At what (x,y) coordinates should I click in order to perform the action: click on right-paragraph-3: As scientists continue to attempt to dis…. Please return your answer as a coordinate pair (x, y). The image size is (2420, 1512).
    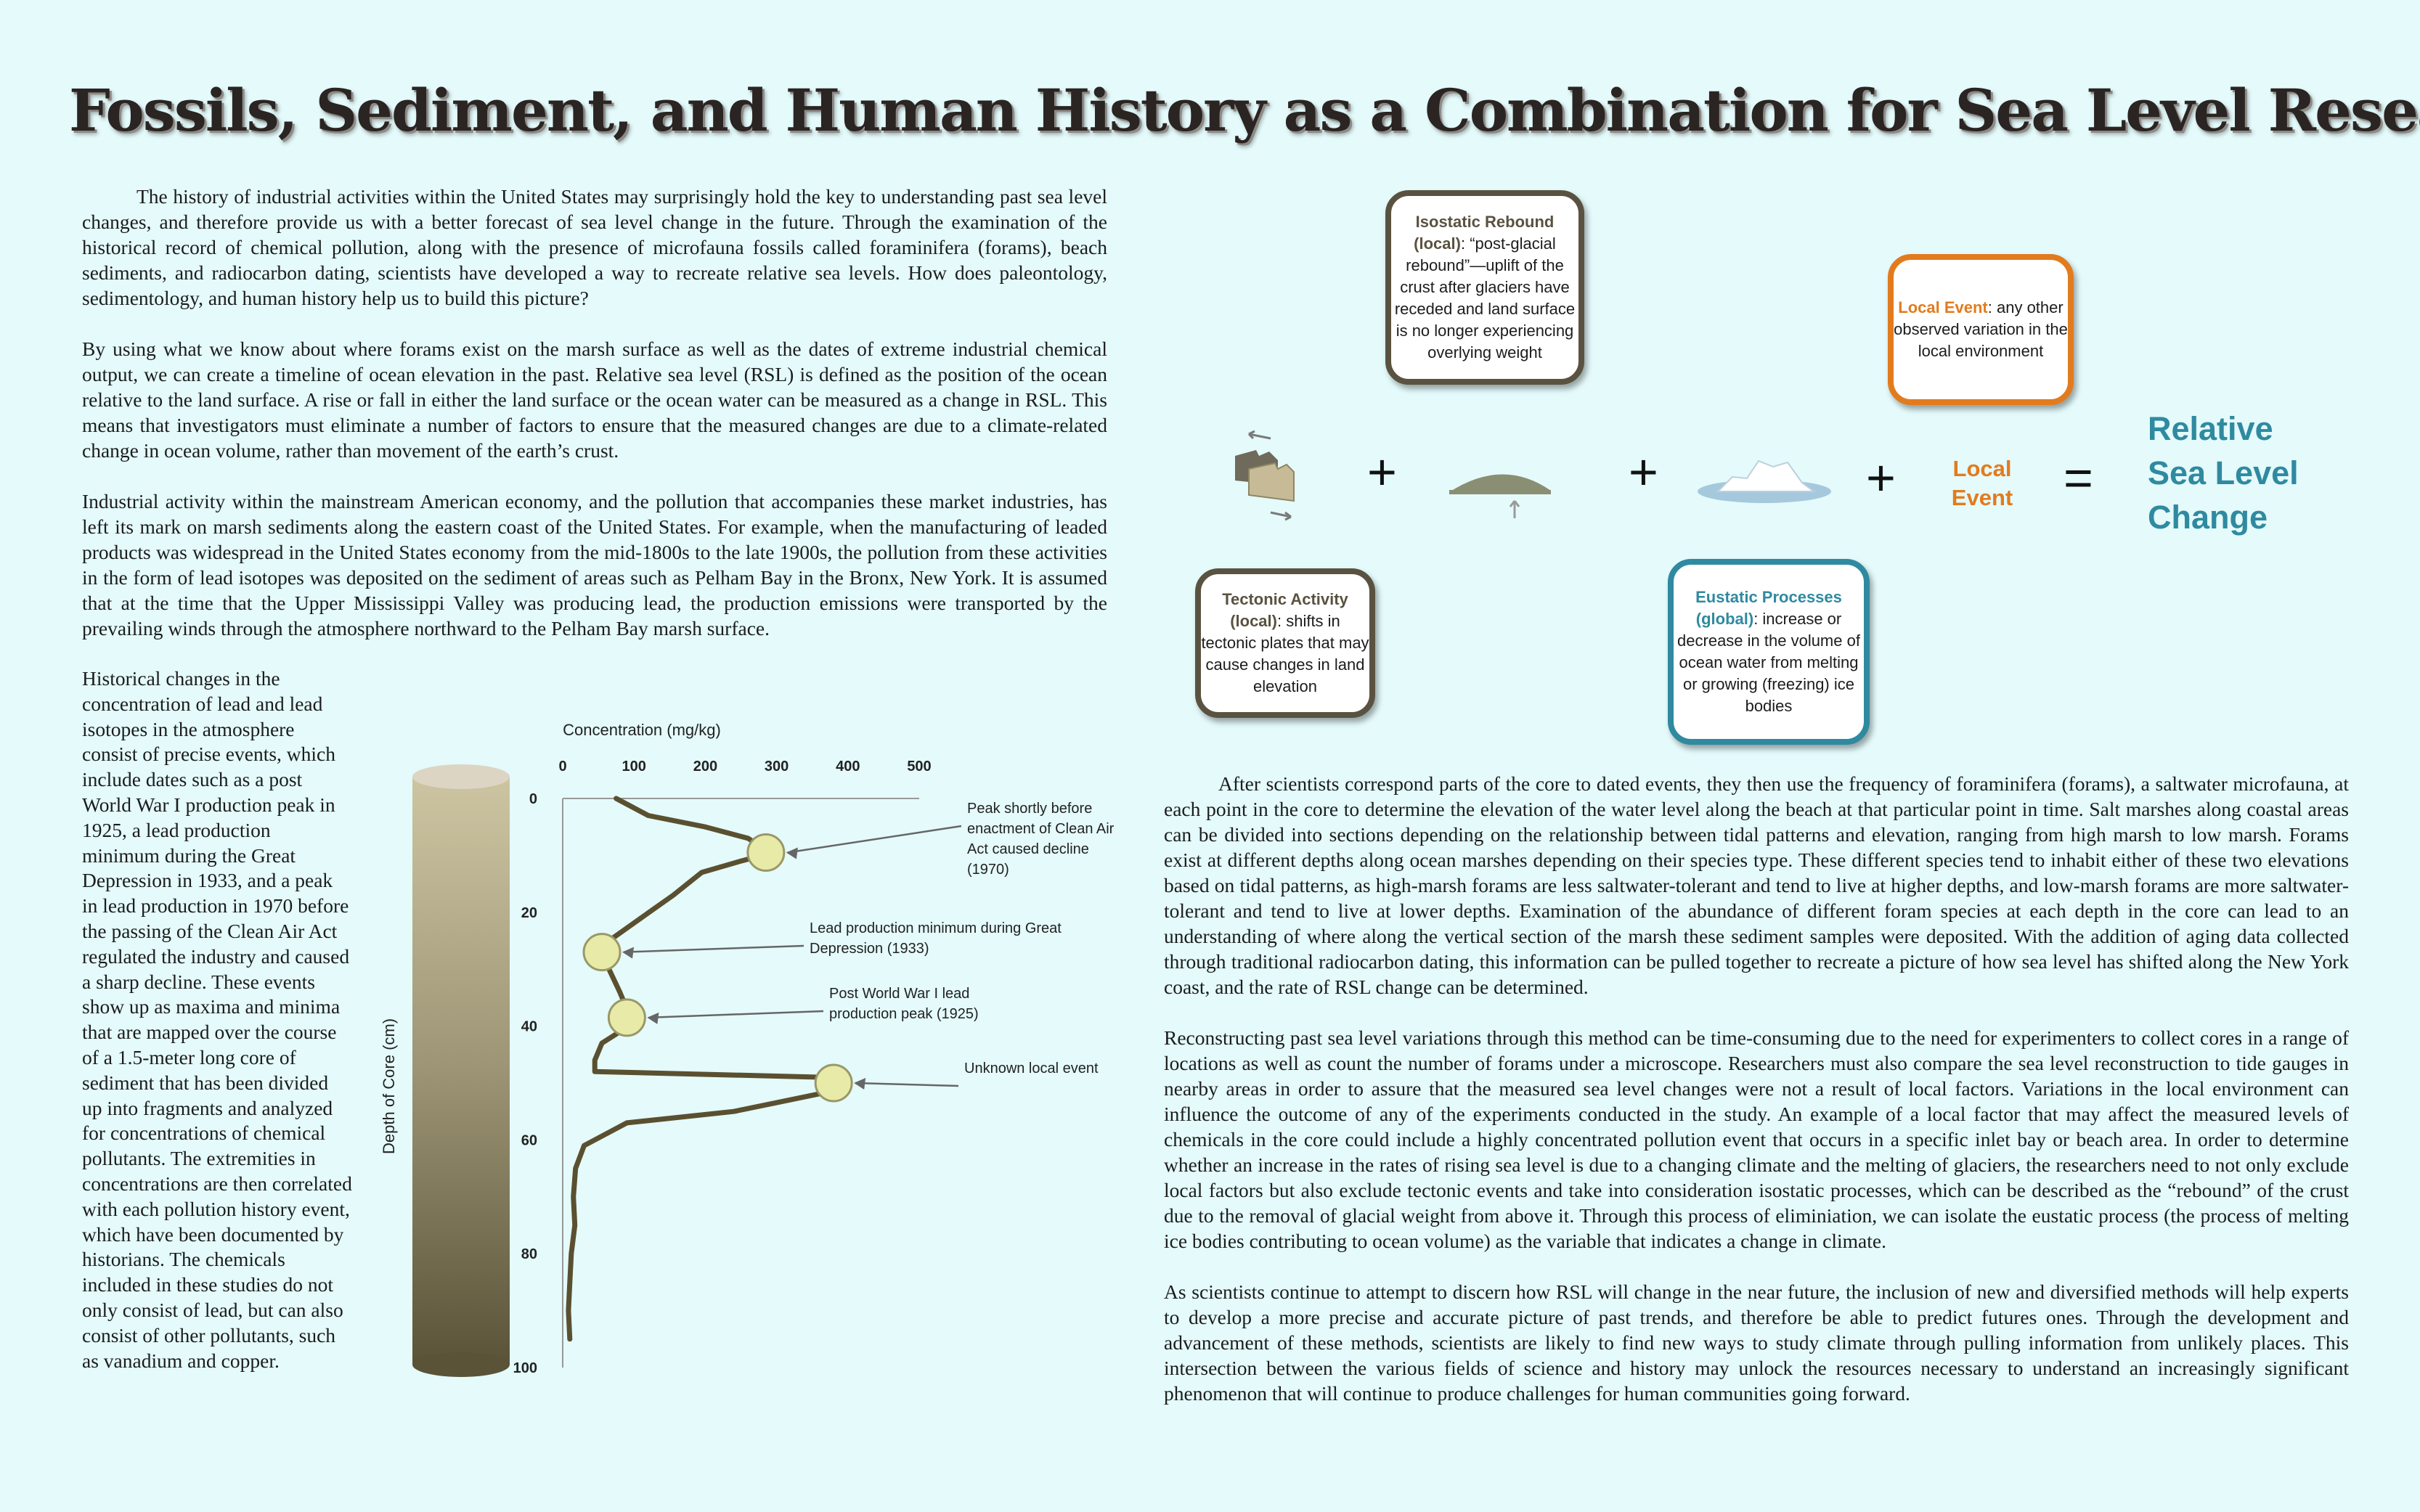
    Looking at the image, I should click on (1756, 1342).